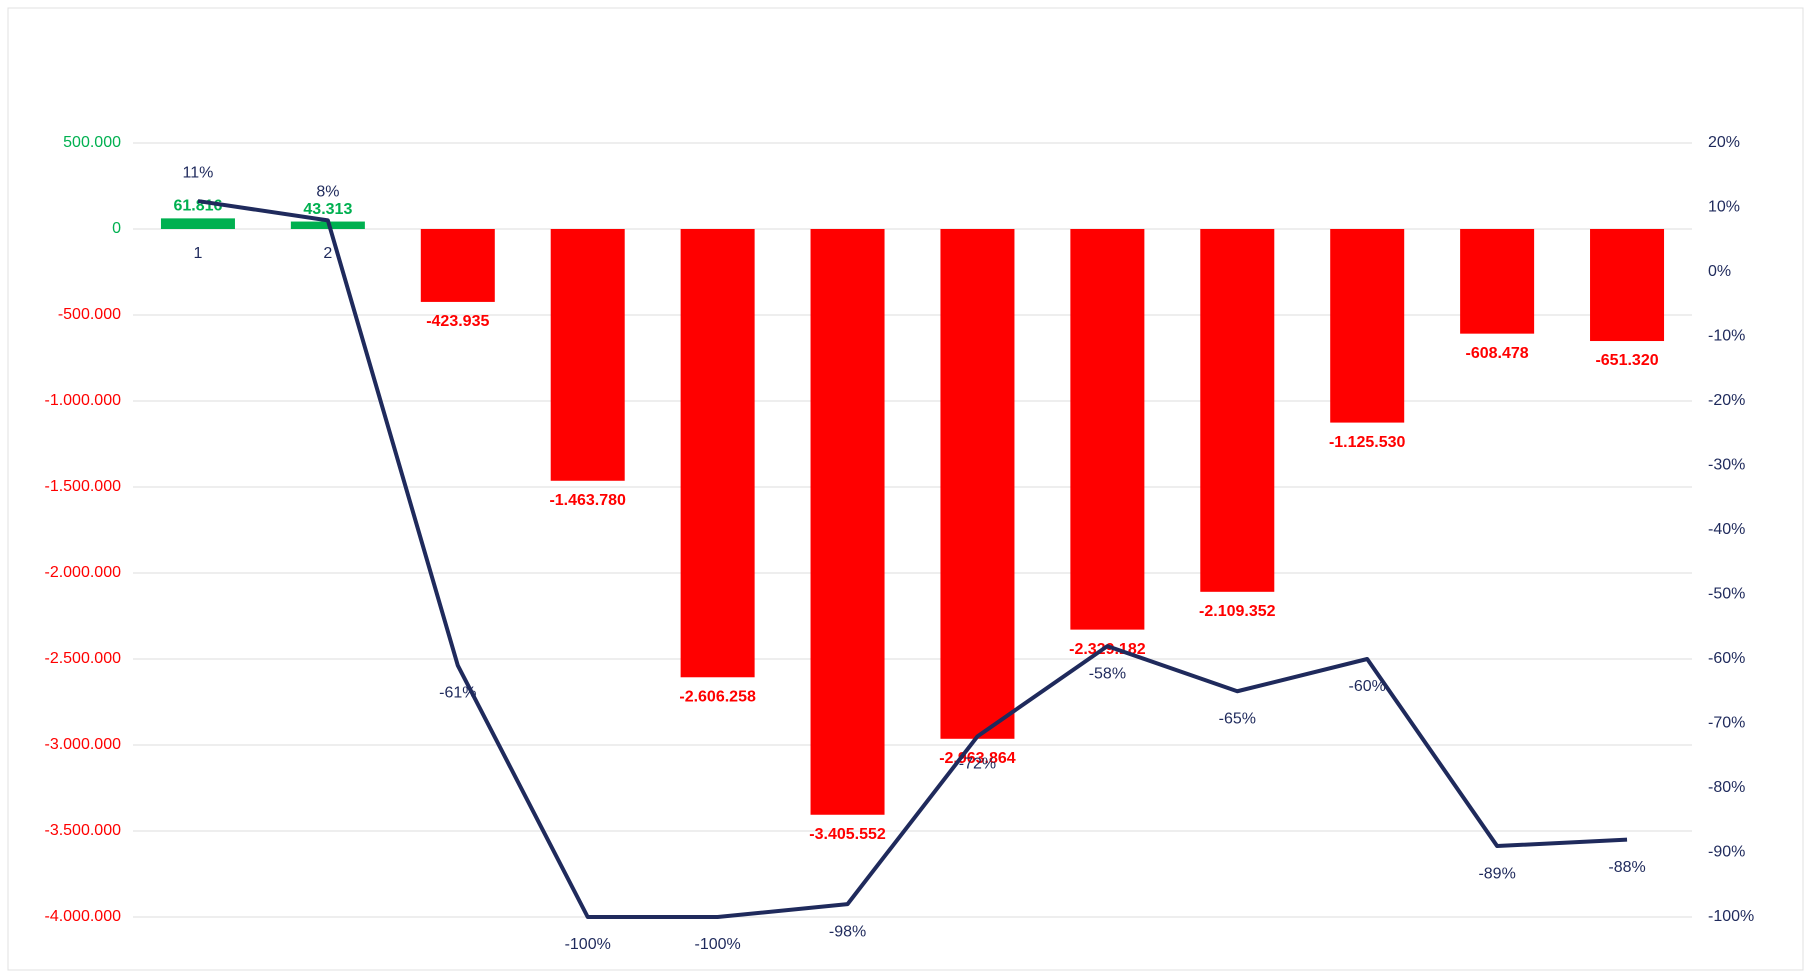 Image resolution: width=1811 pixels, height=978 pixels. I want to click on y-tick-label: -1.500.000, so click(82, 486).